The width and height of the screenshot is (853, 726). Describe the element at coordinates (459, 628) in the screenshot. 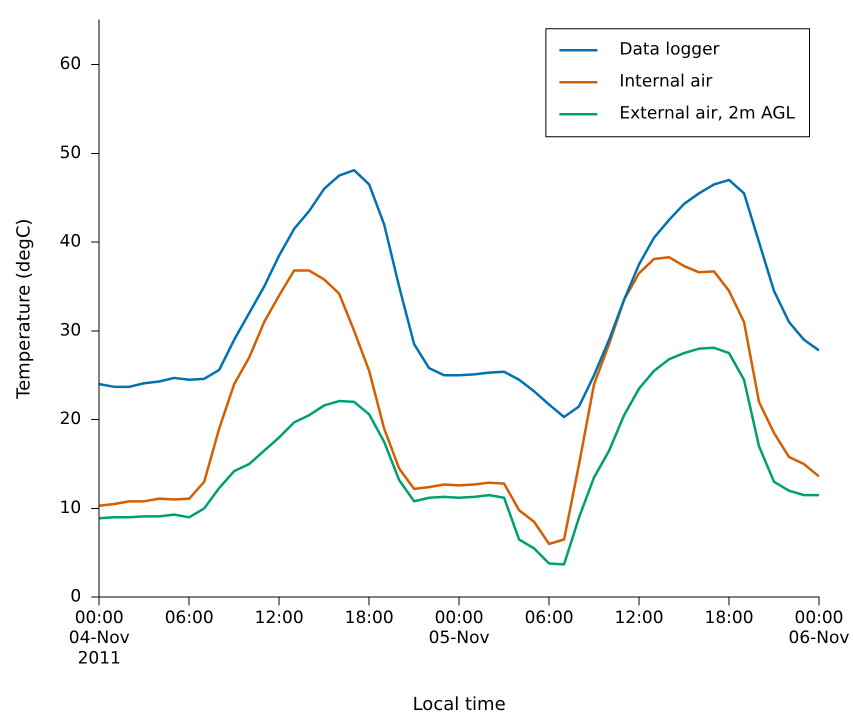

I see `x-tick-label: 00:00 05-Nov` at that location.